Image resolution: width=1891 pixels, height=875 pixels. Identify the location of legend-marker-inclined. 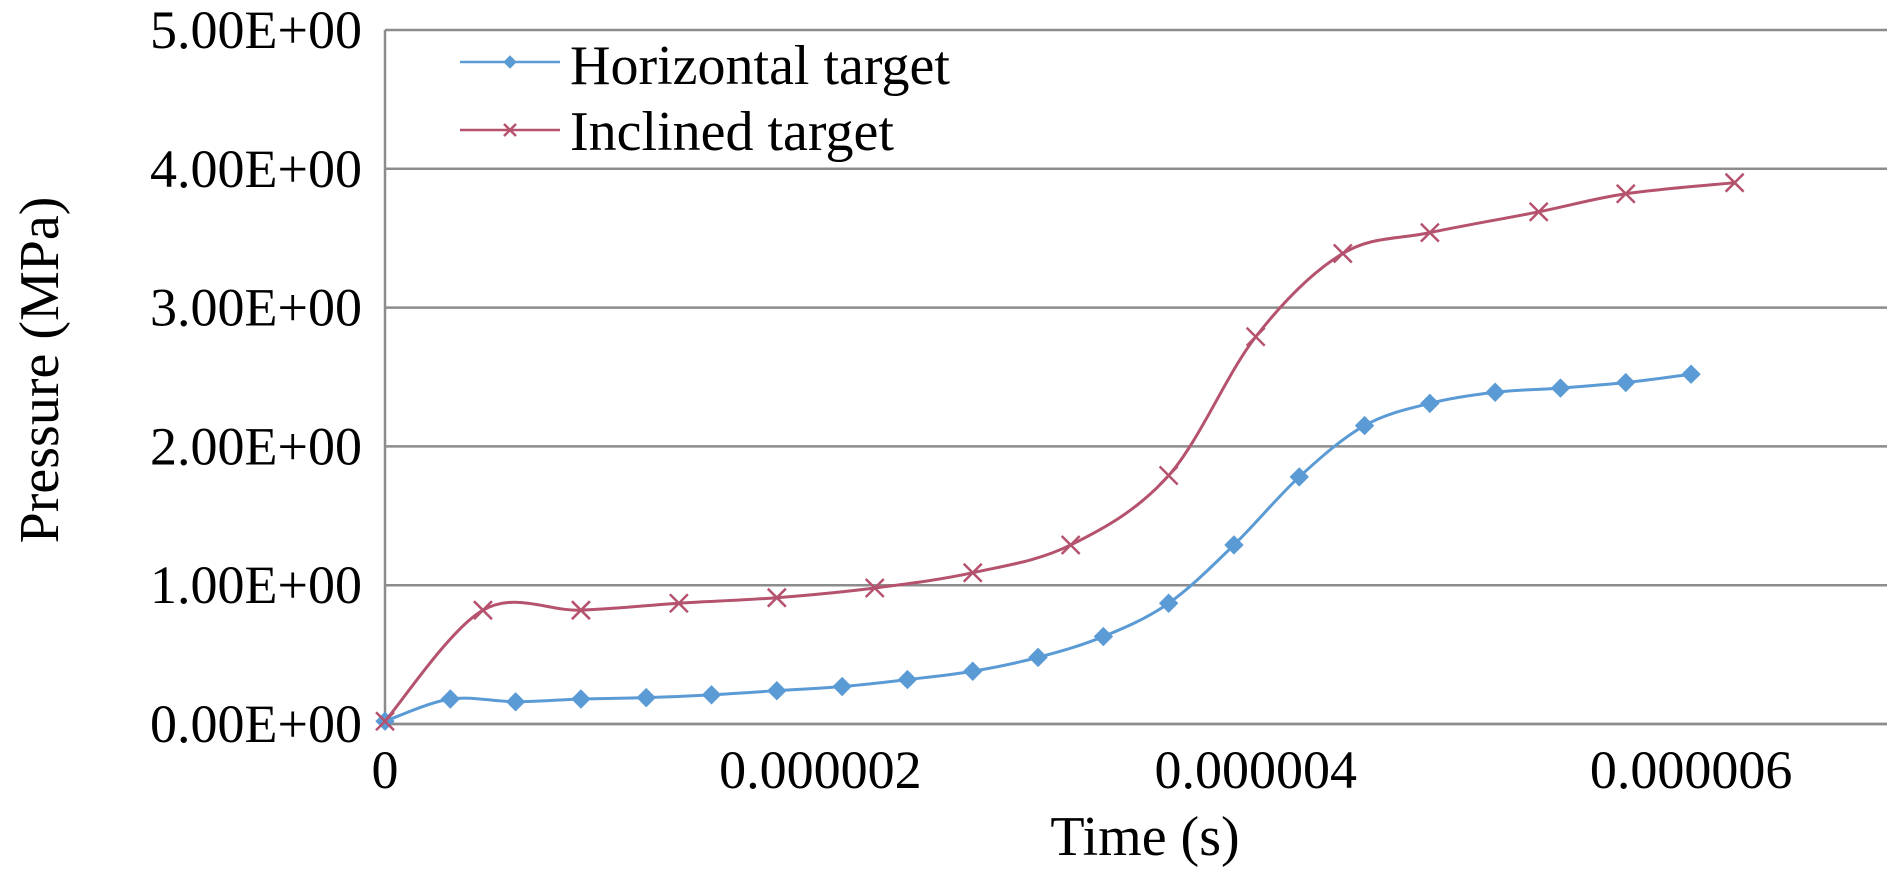
(510, 130).